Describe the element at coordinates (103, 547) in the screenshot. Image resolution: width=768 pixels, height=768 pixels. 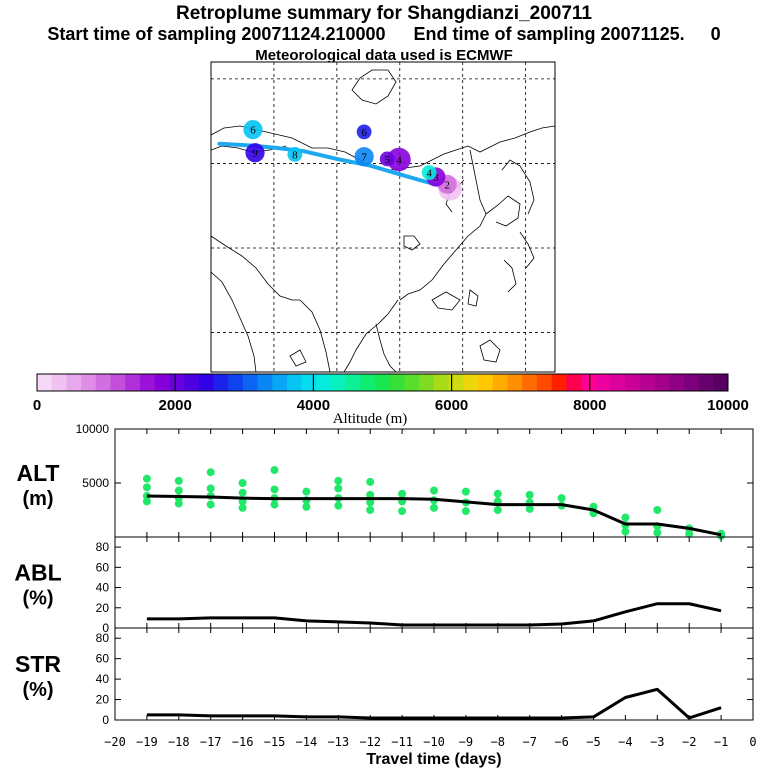
I see `y-tick-label: 80` at that location.